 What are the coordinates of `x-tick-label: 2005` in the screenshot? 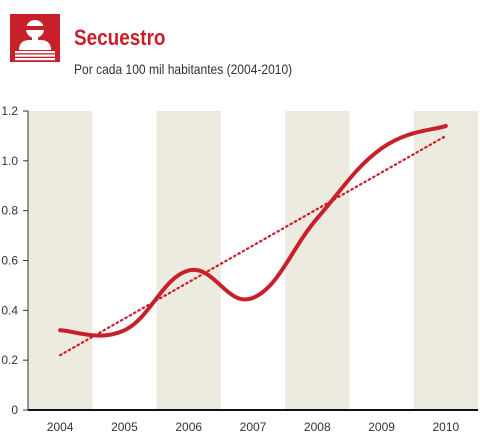 It's located at (124, 427).